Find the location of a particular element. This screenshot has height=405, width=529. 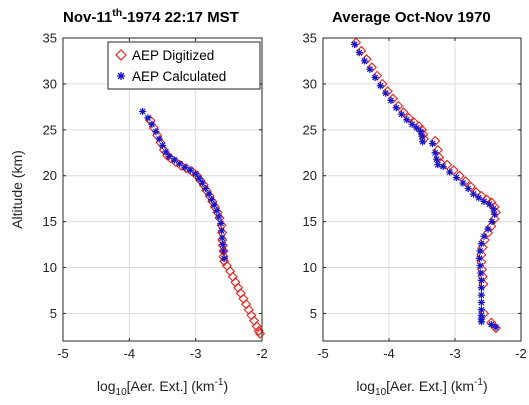

legend-label: AEP Digitized is located at coordinates (173, 55).